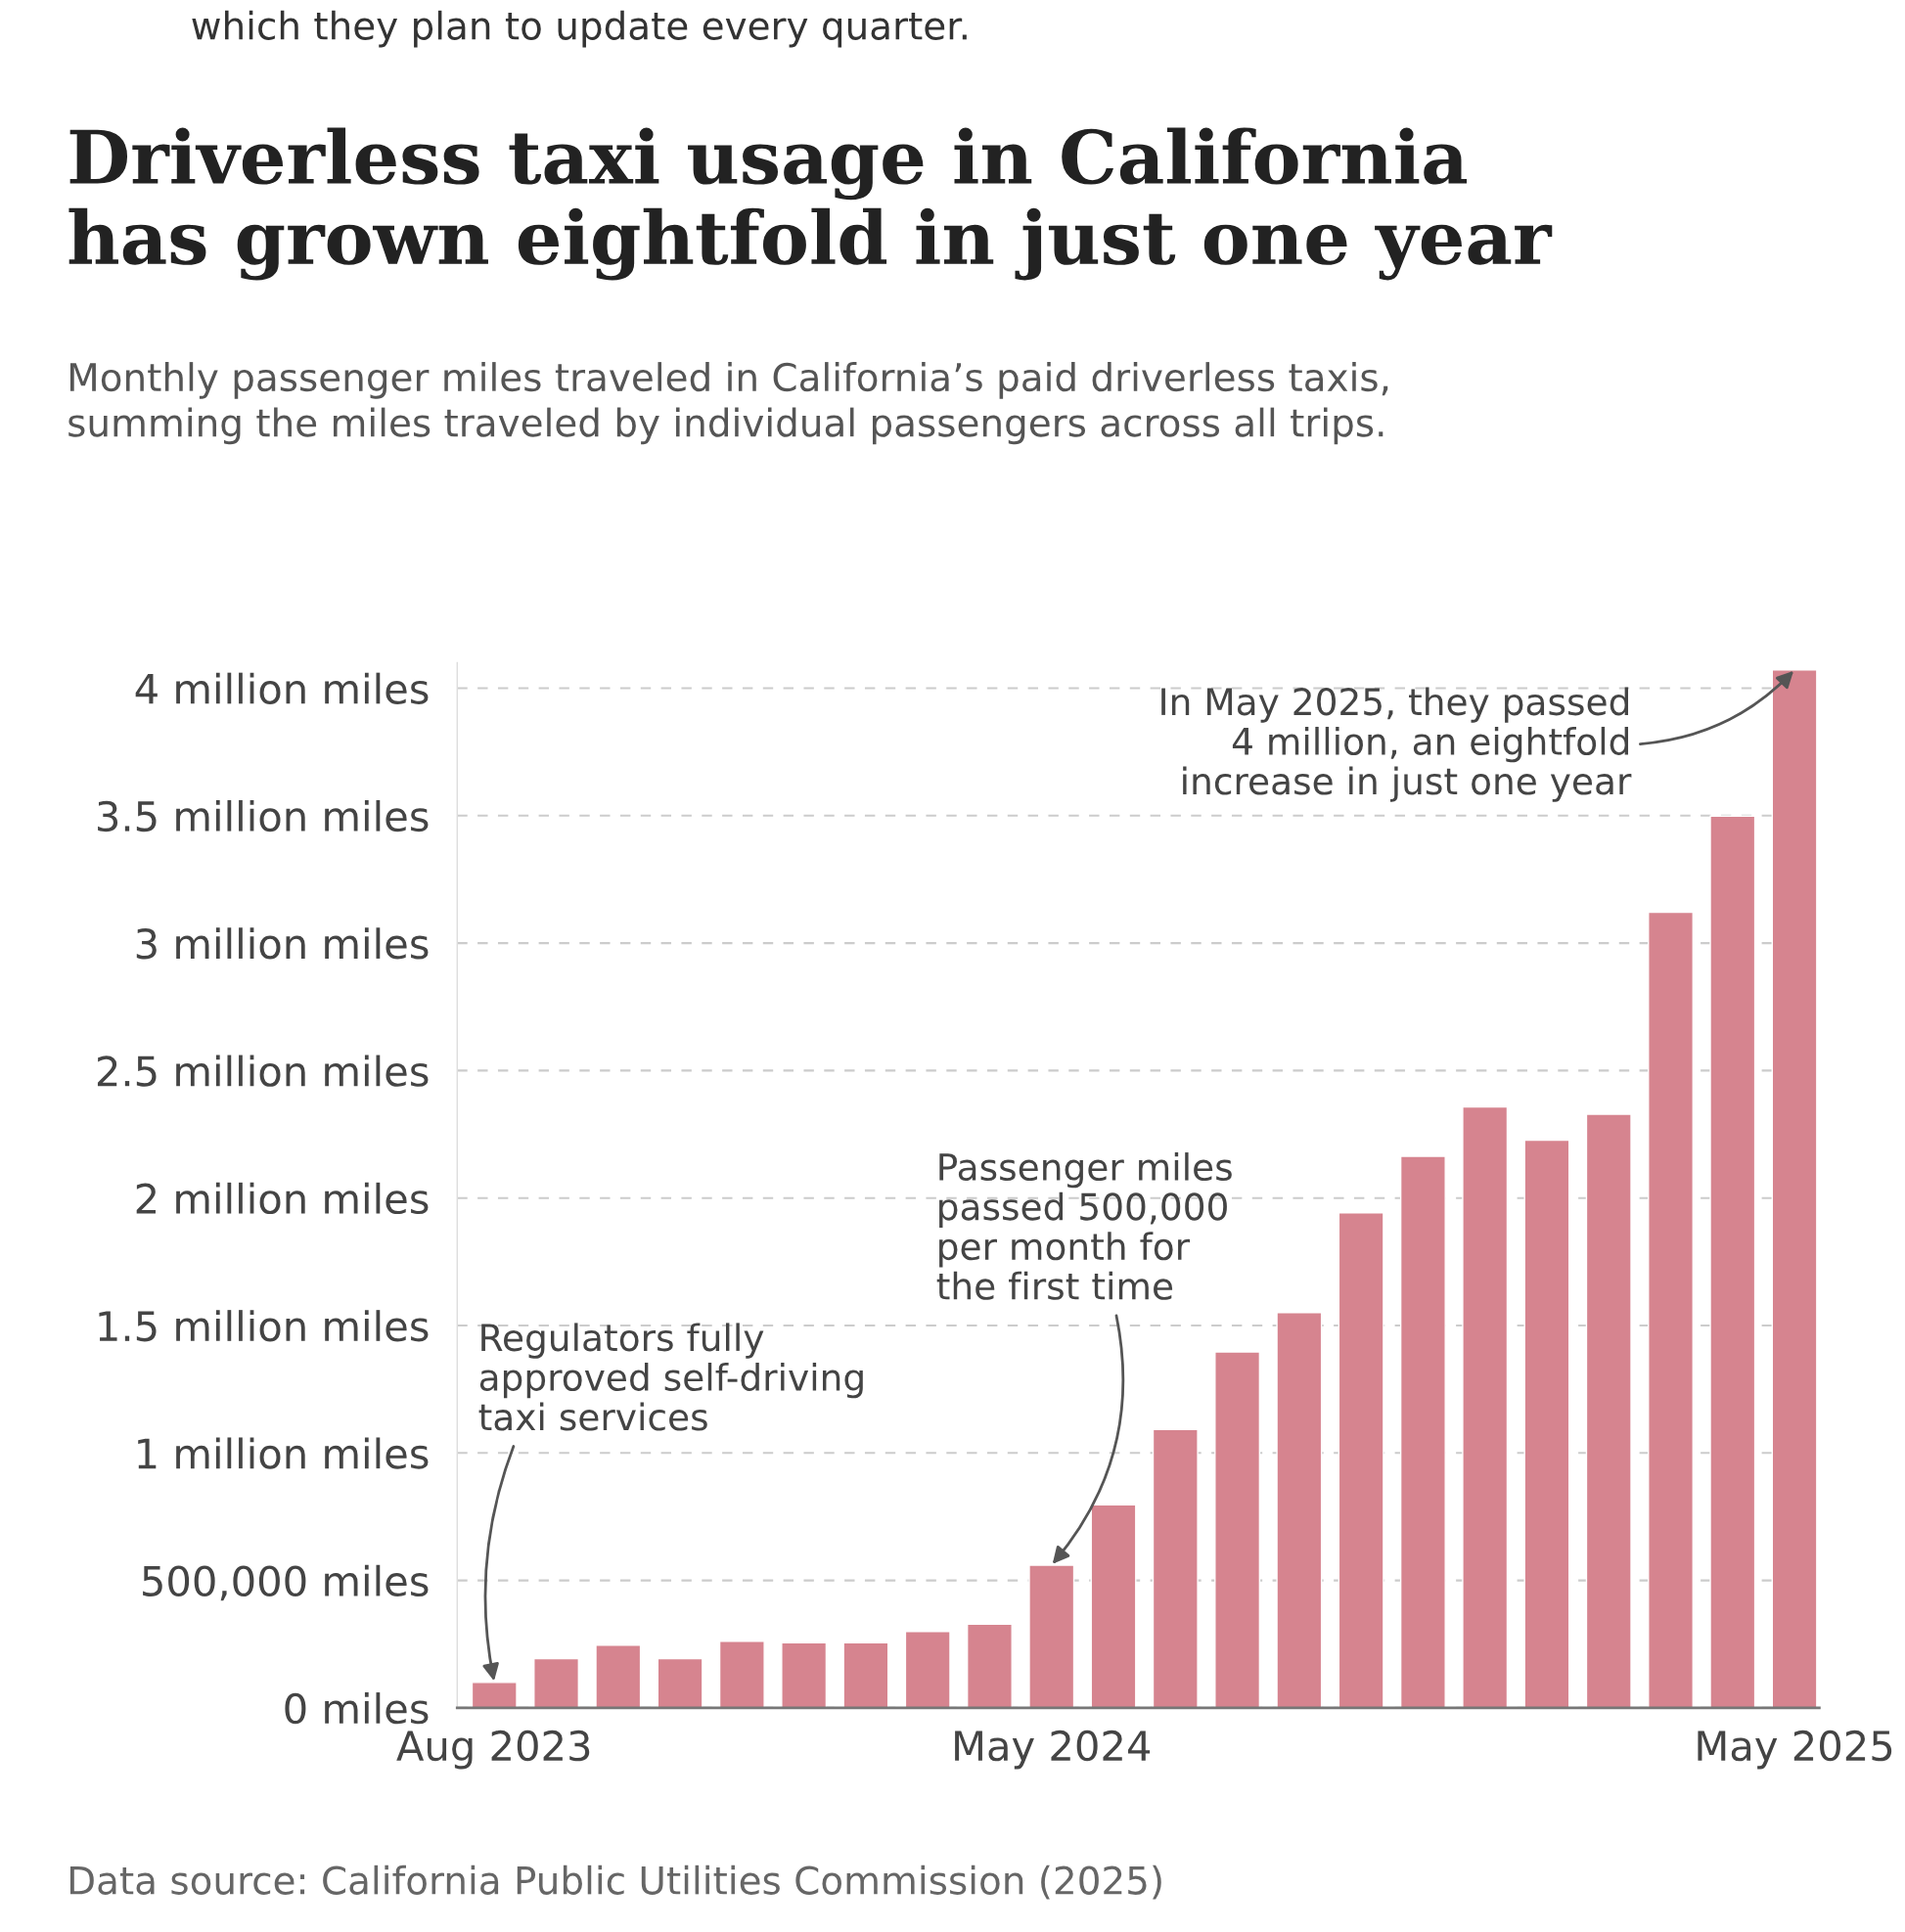  What do you see at coordinates (282, 943) in the screenshot?
I see `y-tick-label: 3 million miles` at bounding box center [282, 943].